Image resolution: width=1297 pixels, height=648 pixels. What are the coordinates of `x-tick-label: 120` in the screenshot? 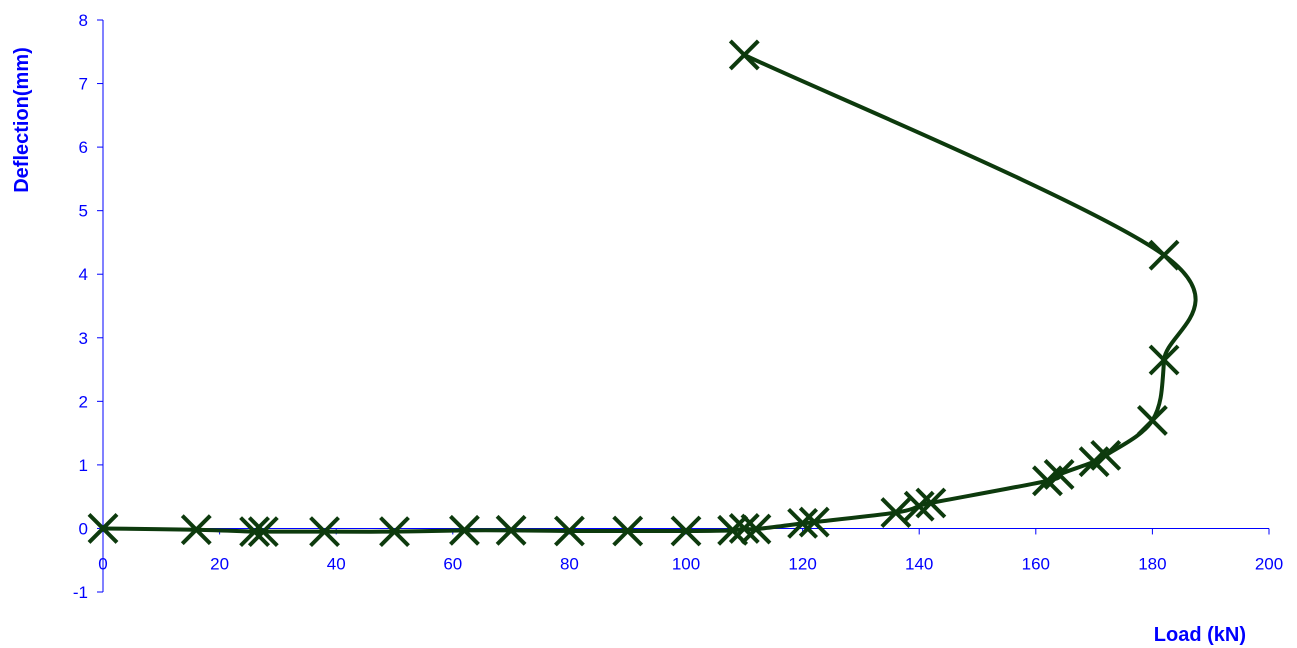 It's located at (802, 563).